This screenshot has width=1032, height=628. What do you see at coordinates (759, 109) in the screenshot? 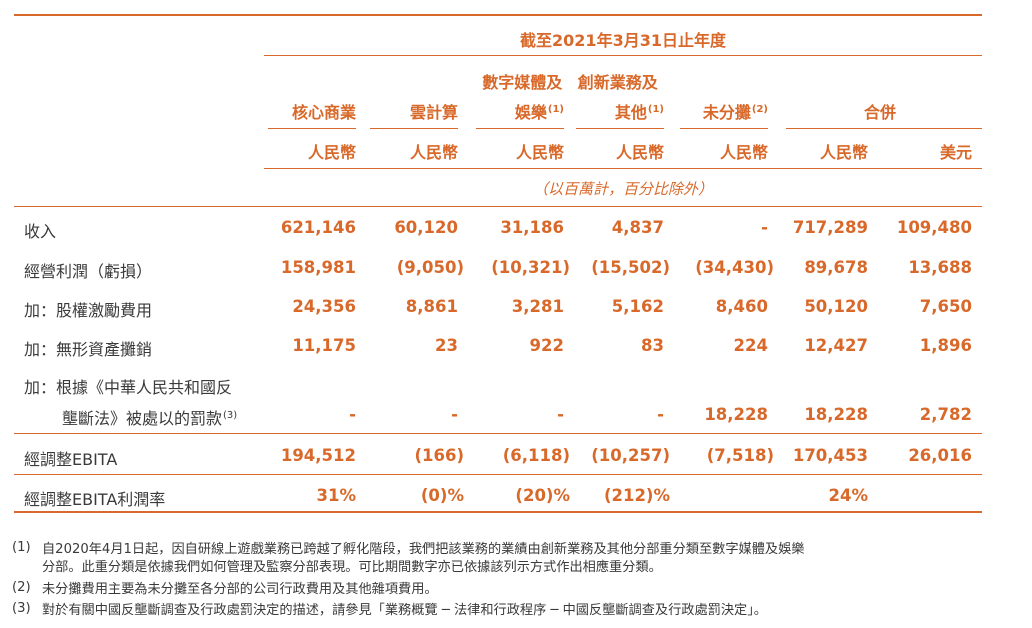
I see `column-header-footnote-ref: (2)` at bounding box center [759, 109].